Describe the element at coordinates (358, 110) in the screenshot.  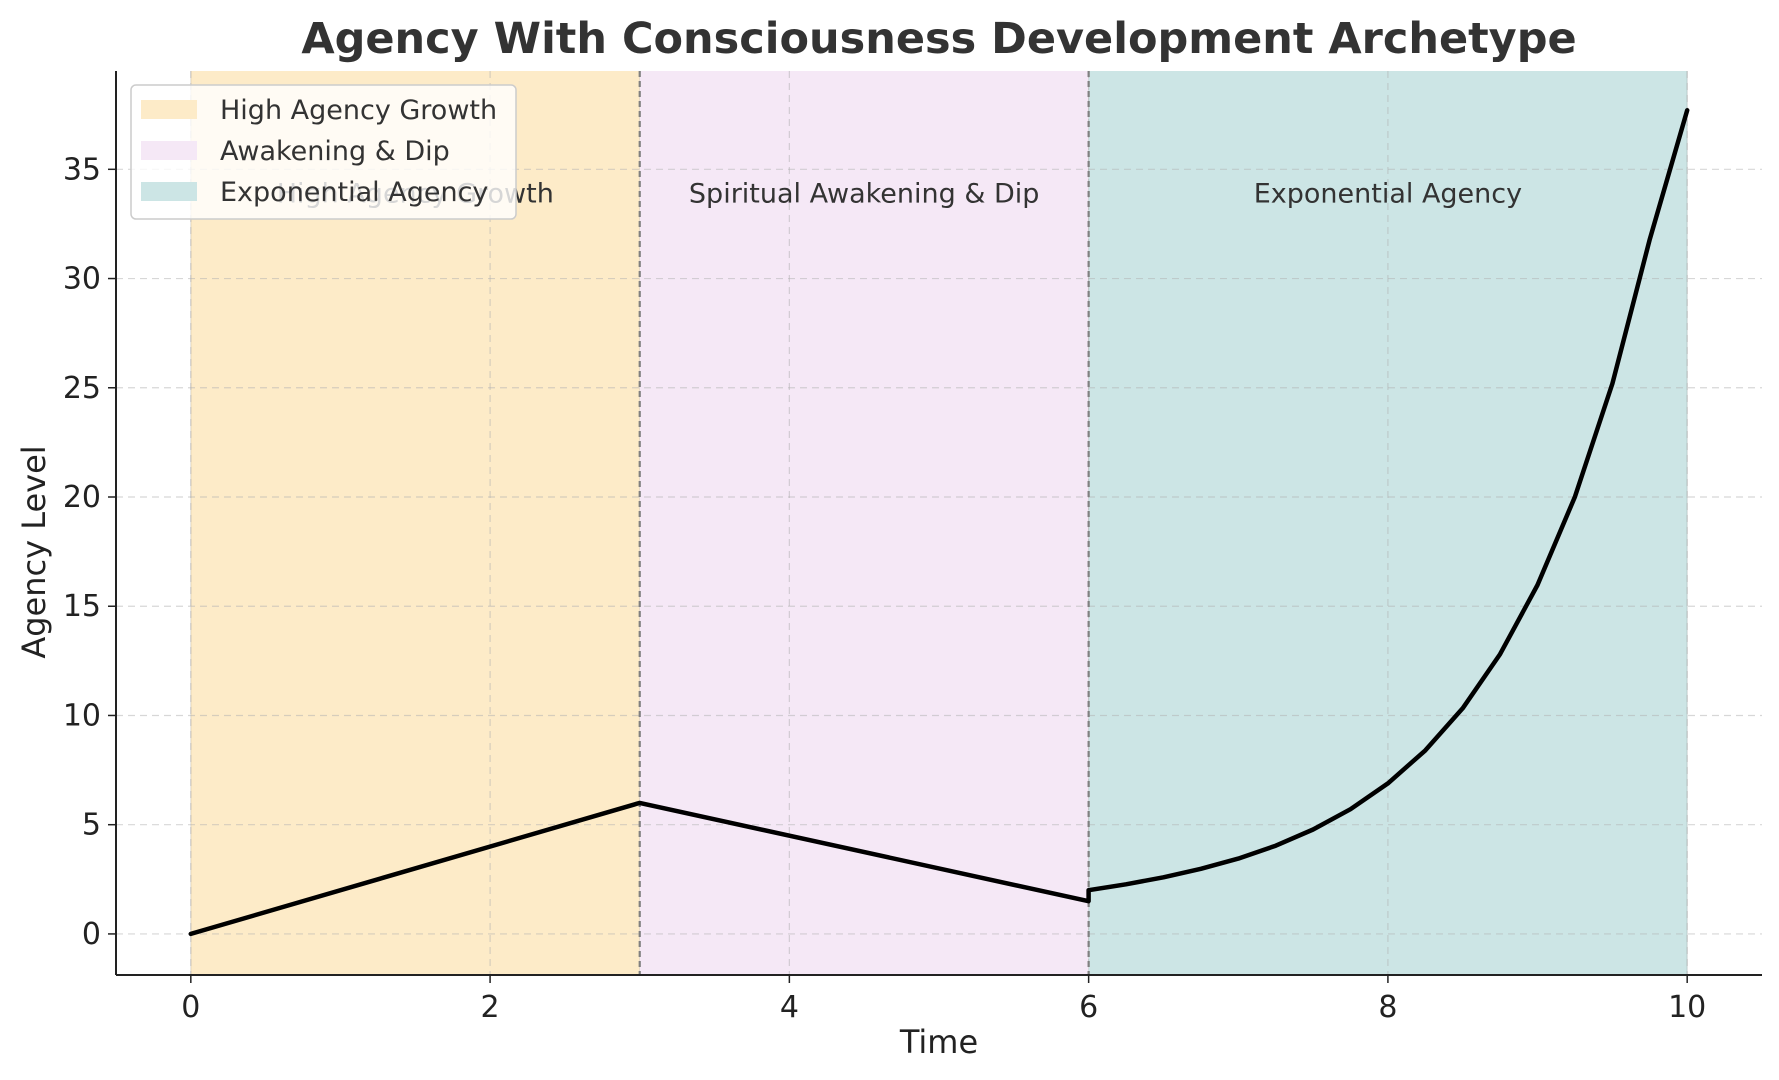
I see `legend-label: High Agency Growth` at that location.